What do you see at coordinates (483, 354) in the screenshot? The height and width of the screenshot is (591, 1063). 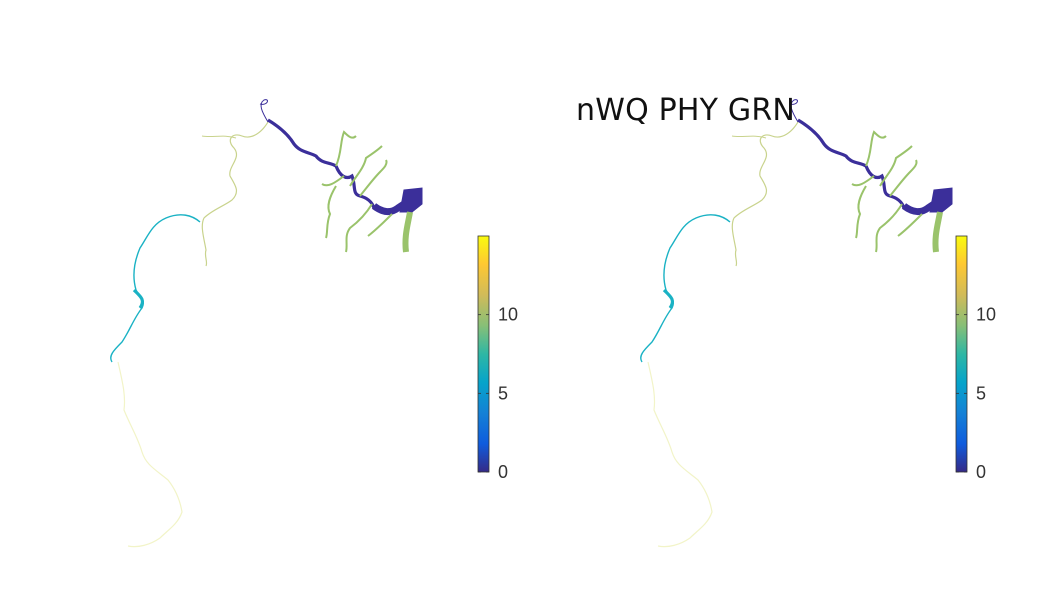 I see `colorbar-left-gradient` at bounding box center [483, 354].